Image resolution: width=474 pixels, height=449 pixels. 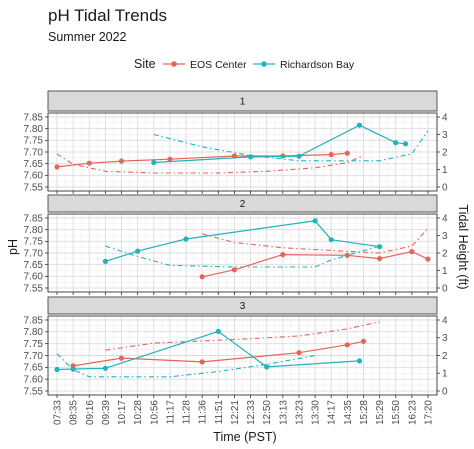 I want to click on x-tick-label: 10:17, so click(x=122, y=412).